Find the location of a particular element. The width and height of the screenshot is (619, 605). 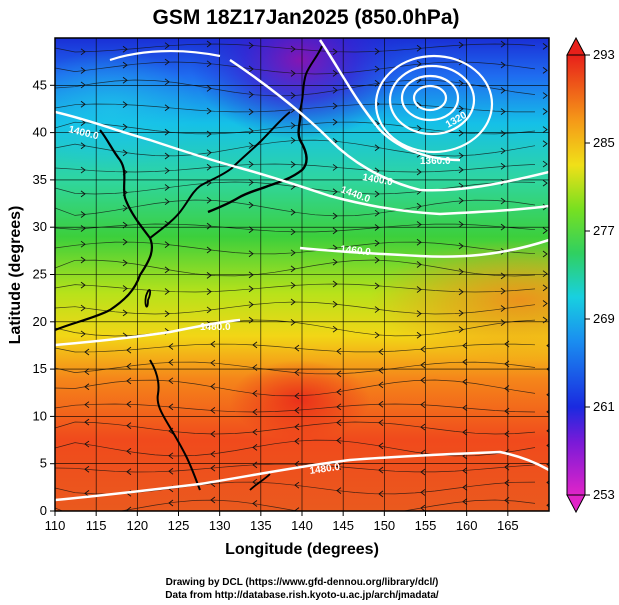

colorbar-tick-label: 269 is located at coordinates (604, 318).